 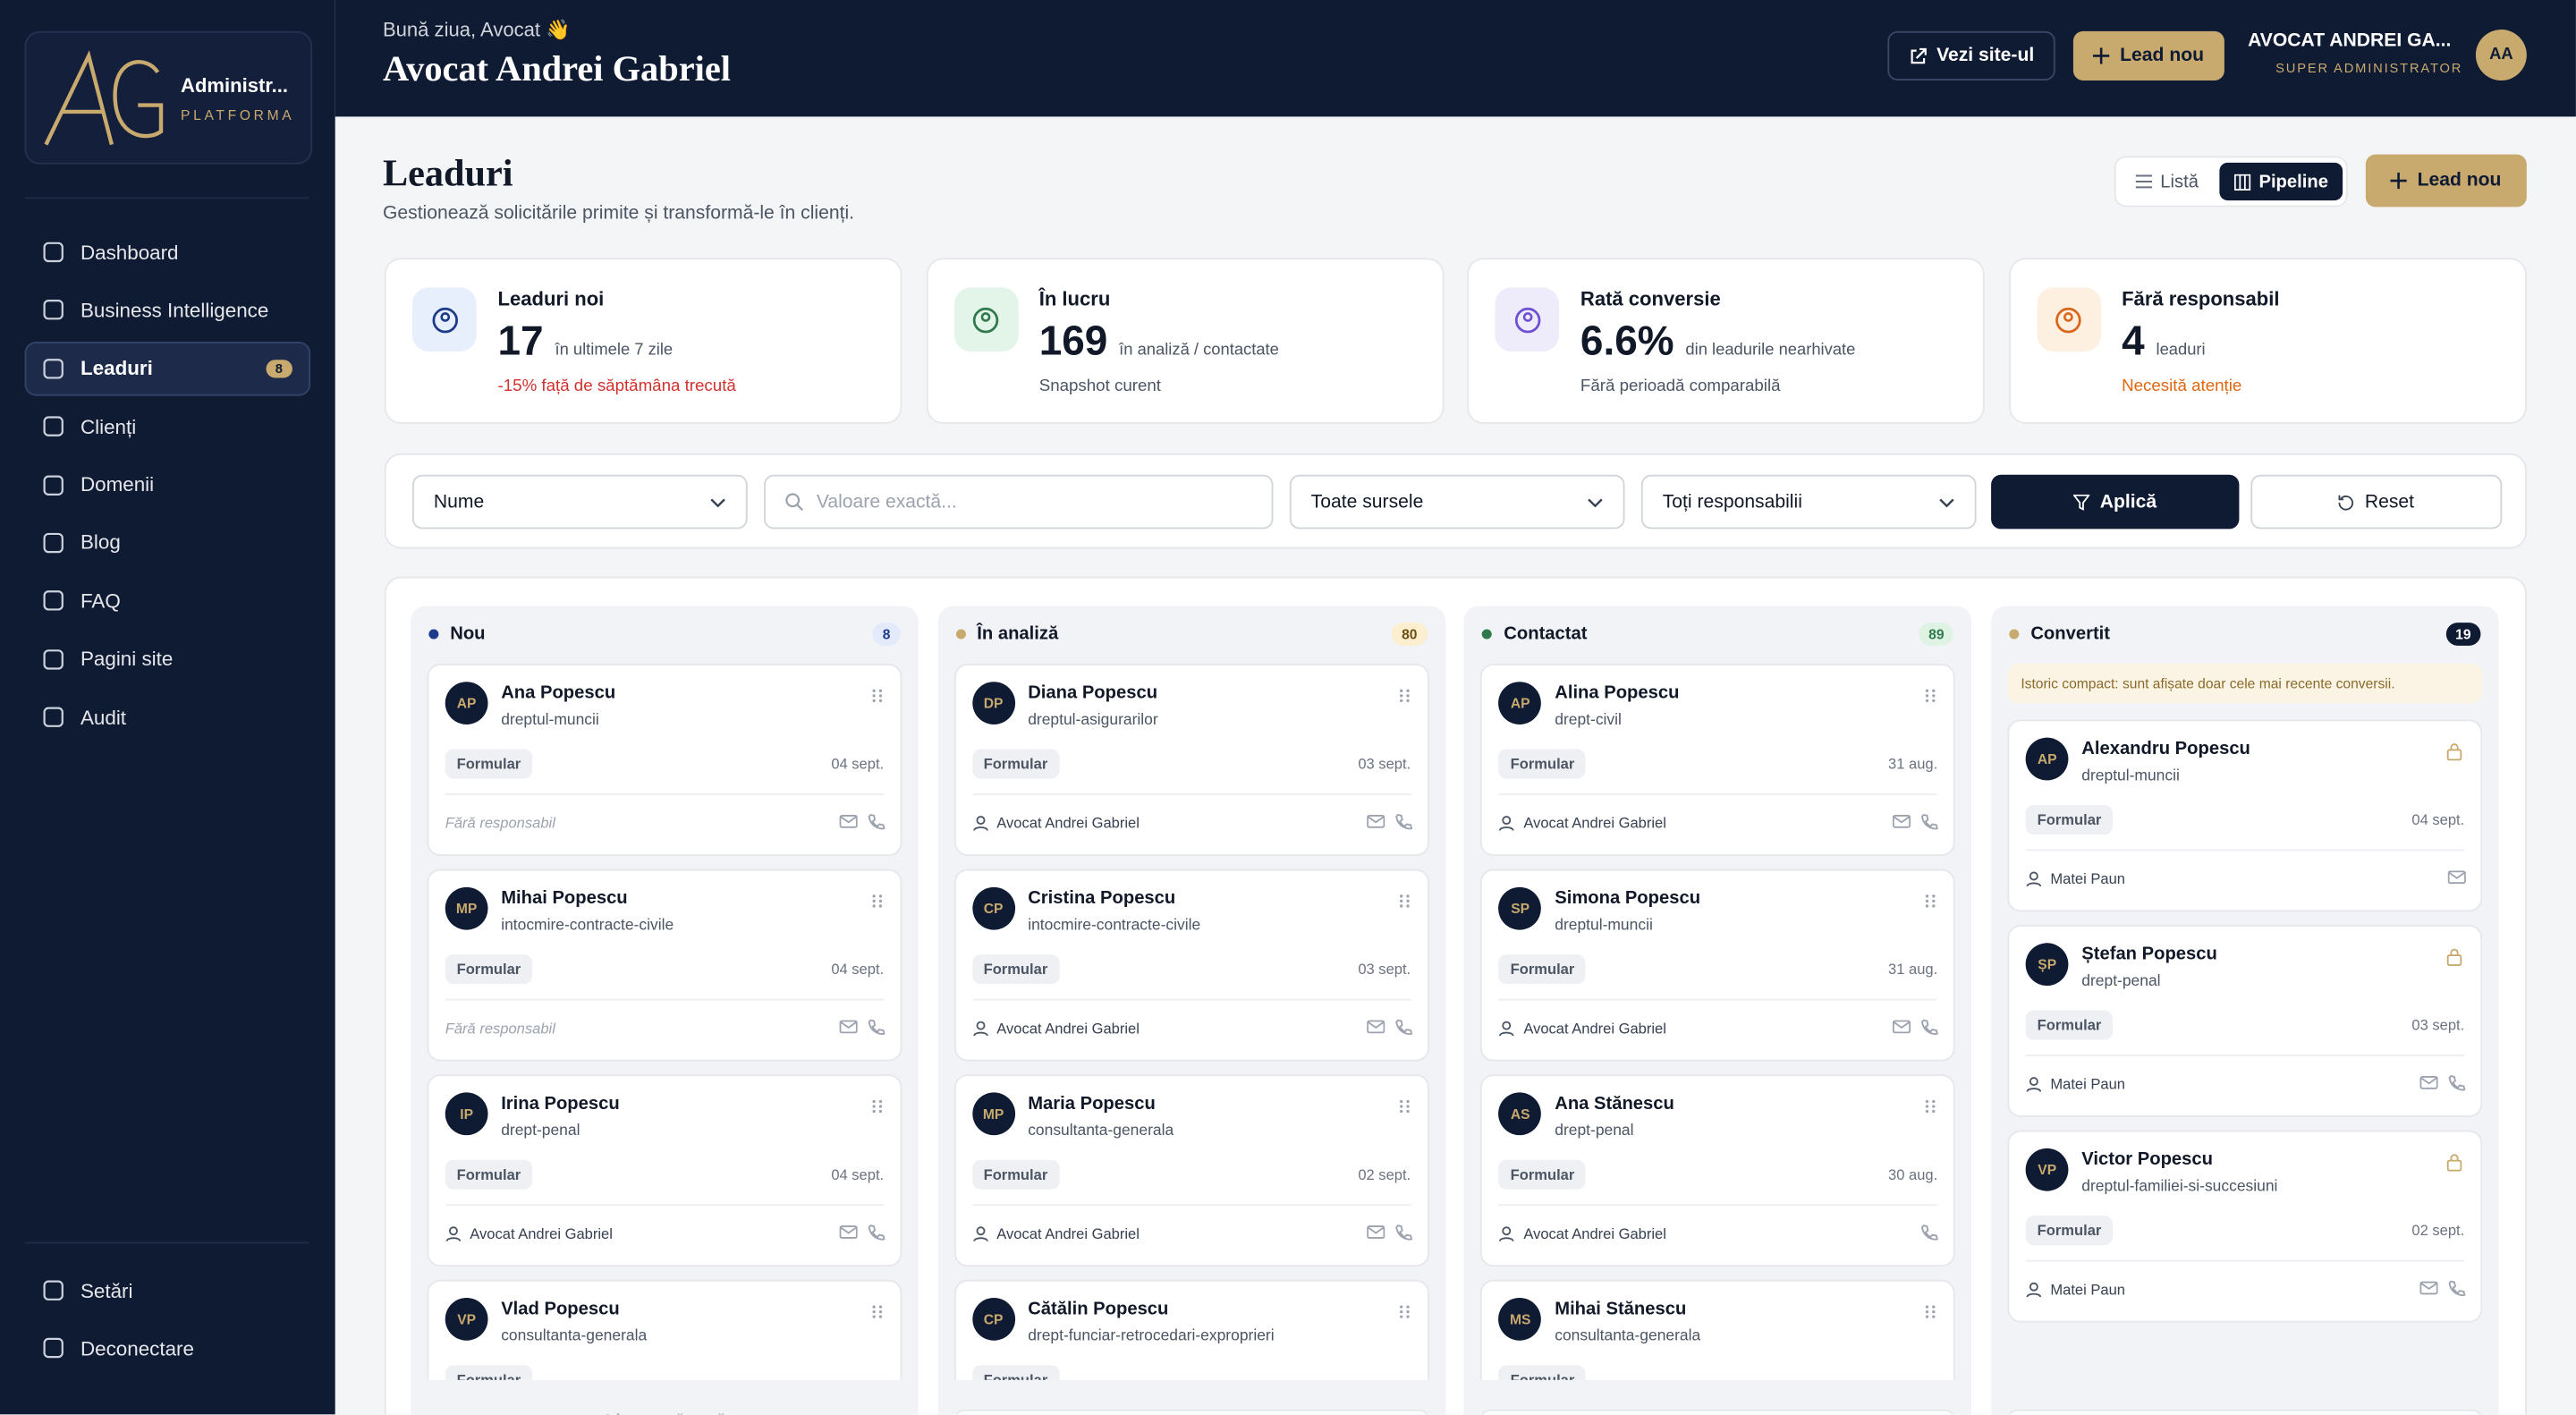 I want to click on nav-item: Blog, so click(x=168, y=544).